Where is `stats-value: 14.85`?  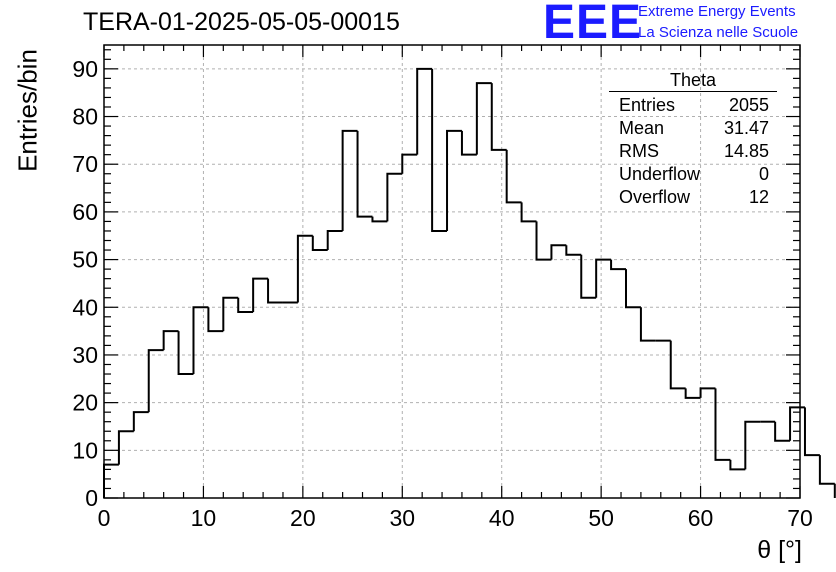
stats-value: 14.85 is located at coordinates (746, 151).